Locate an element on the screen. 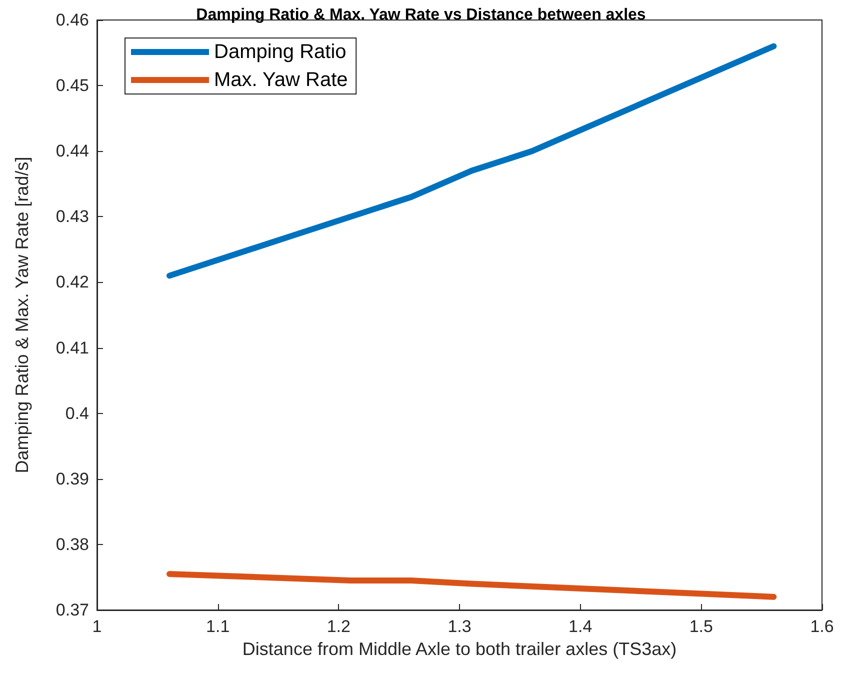 Image resolution: width=842 pixels, height=683 pixels. y-tick-label: 0.42 is located at coordinates (72, 282).